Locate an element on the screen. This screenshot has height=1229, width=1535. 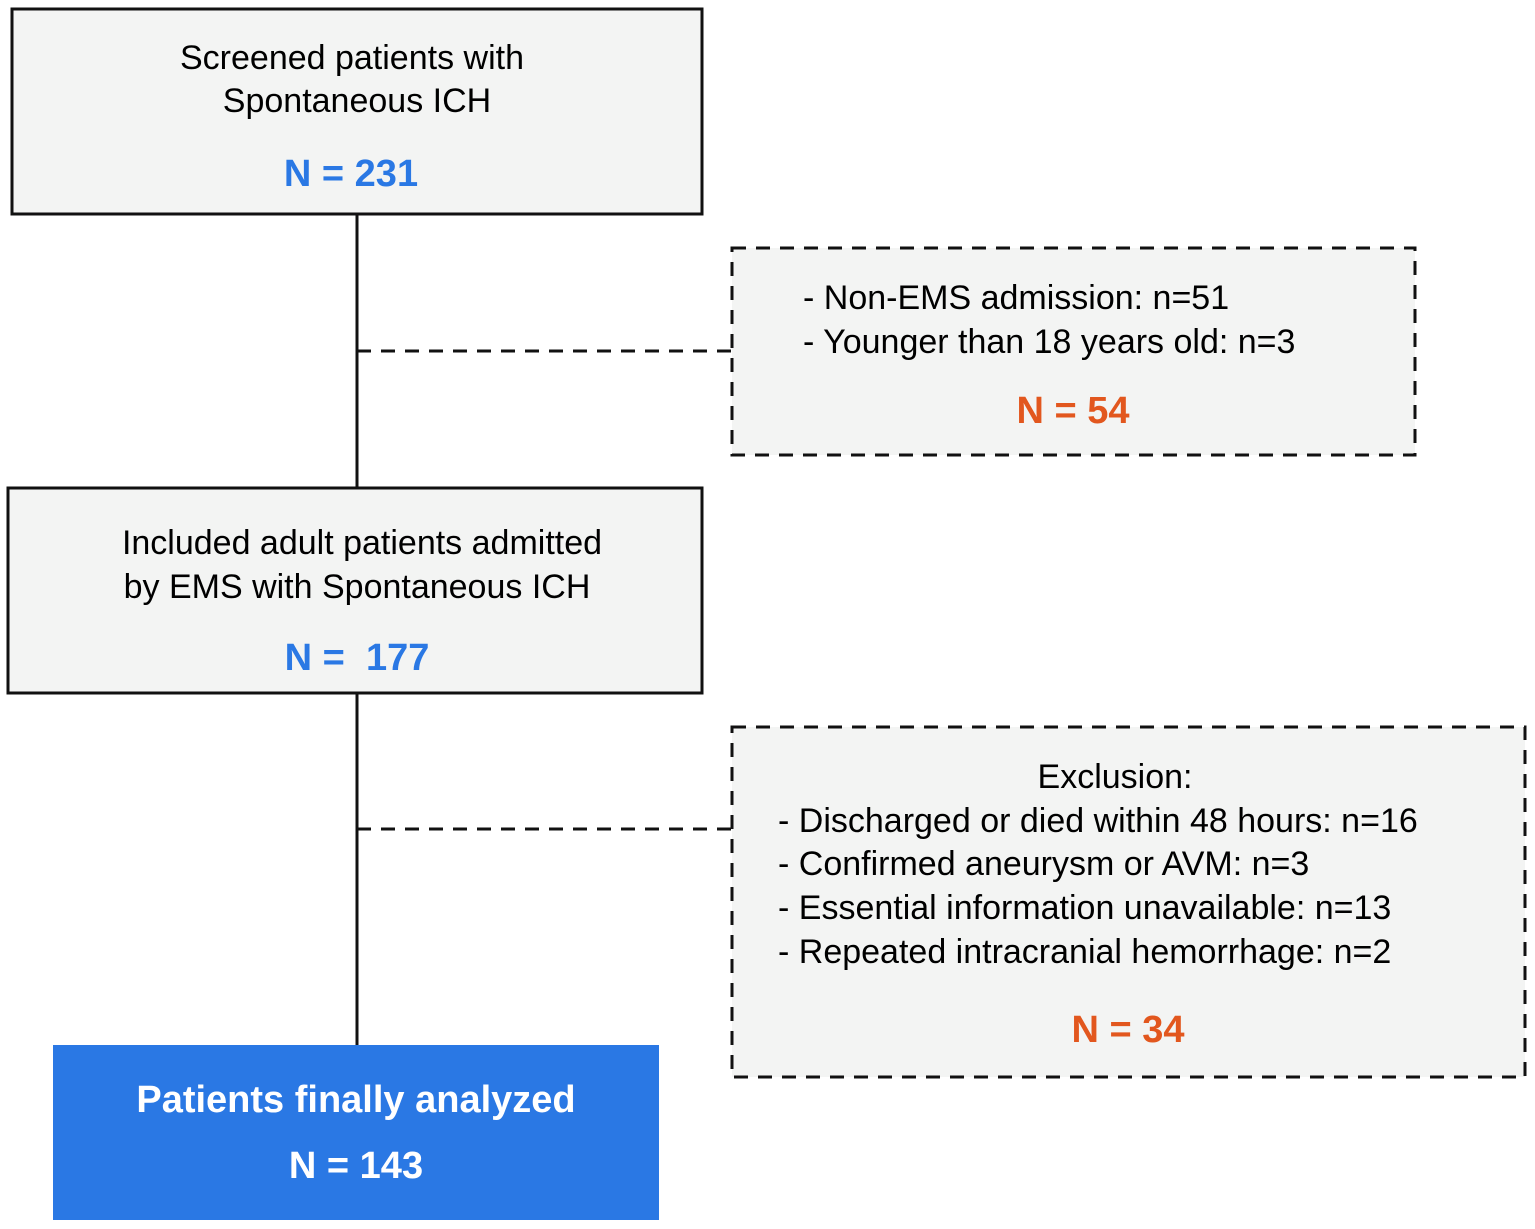
exclusion-text: - Repeated intracranial hemorrhage: n=2 is located at coordinates (1084, 952).